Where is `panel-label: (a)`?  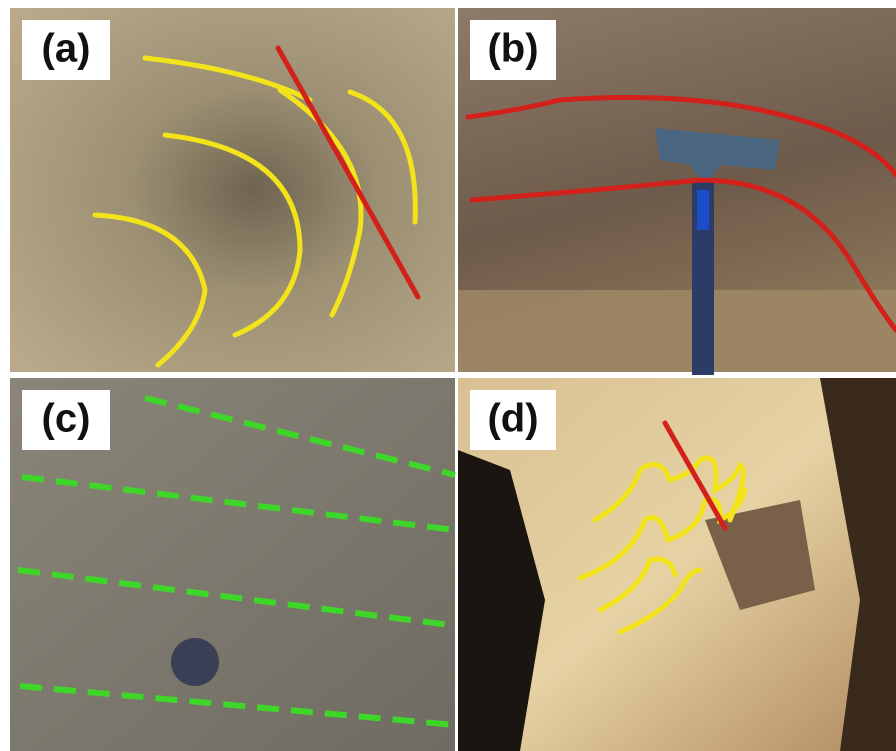
panel-label: (a) is located at coordinates (66, 49).